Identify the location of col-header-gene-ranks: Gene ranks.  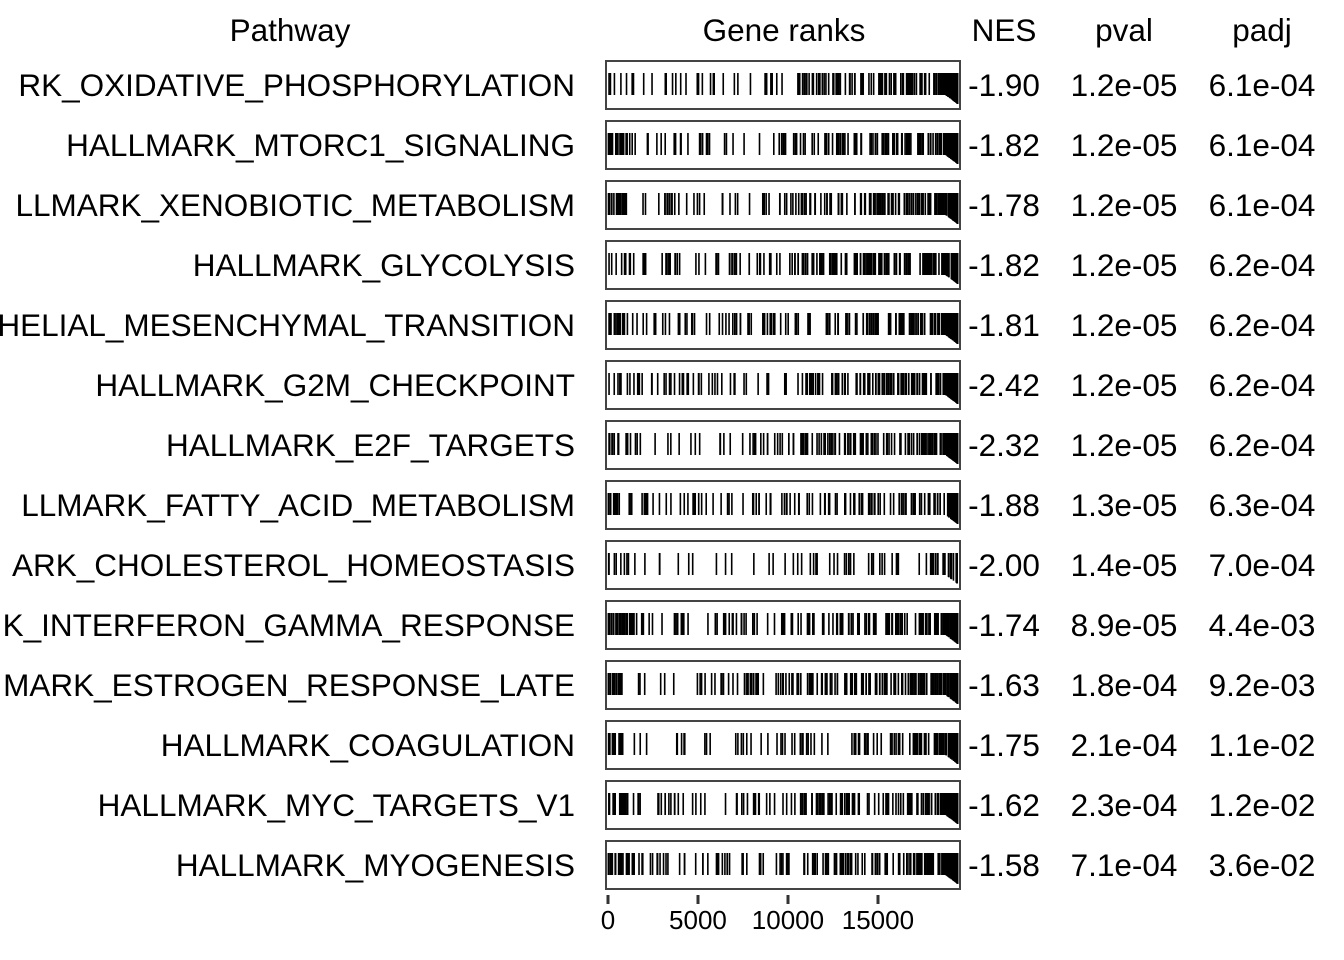
(784, 29).